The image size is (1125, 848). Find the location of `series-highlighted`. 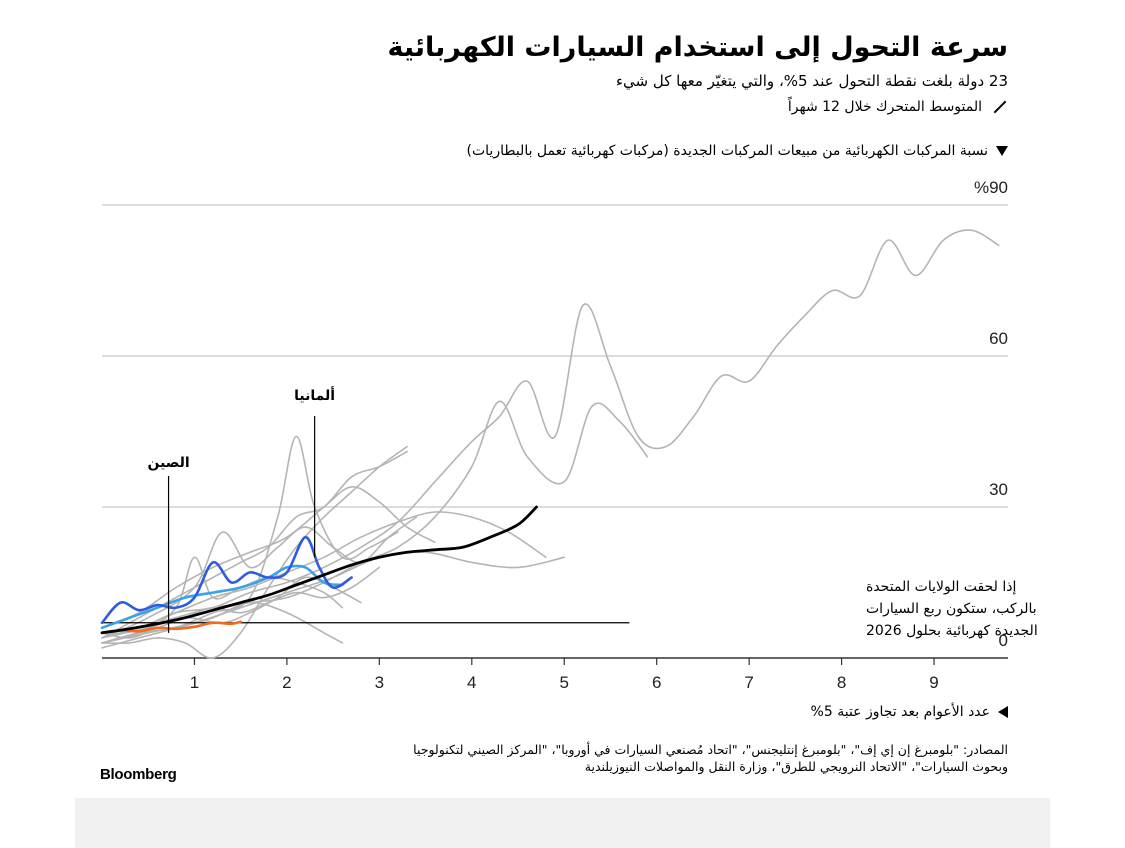

series-highlighted is located at coordinates (365, 570).